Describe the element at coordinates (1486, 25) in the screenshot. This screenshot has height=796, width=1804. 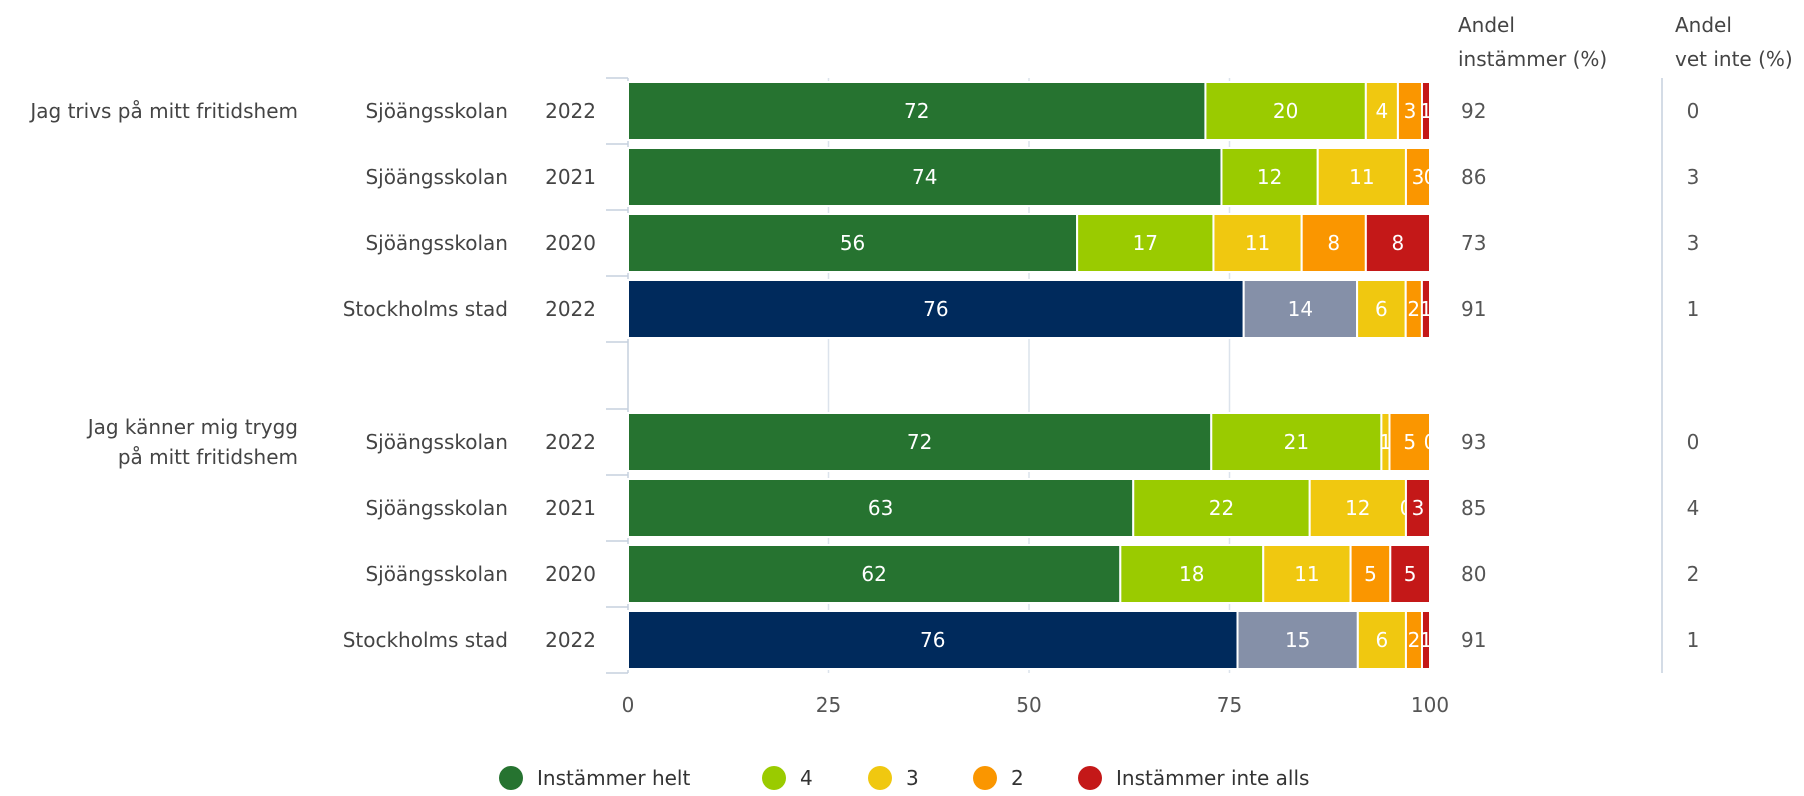
I see `column-header-instammer: Andel` at that location.